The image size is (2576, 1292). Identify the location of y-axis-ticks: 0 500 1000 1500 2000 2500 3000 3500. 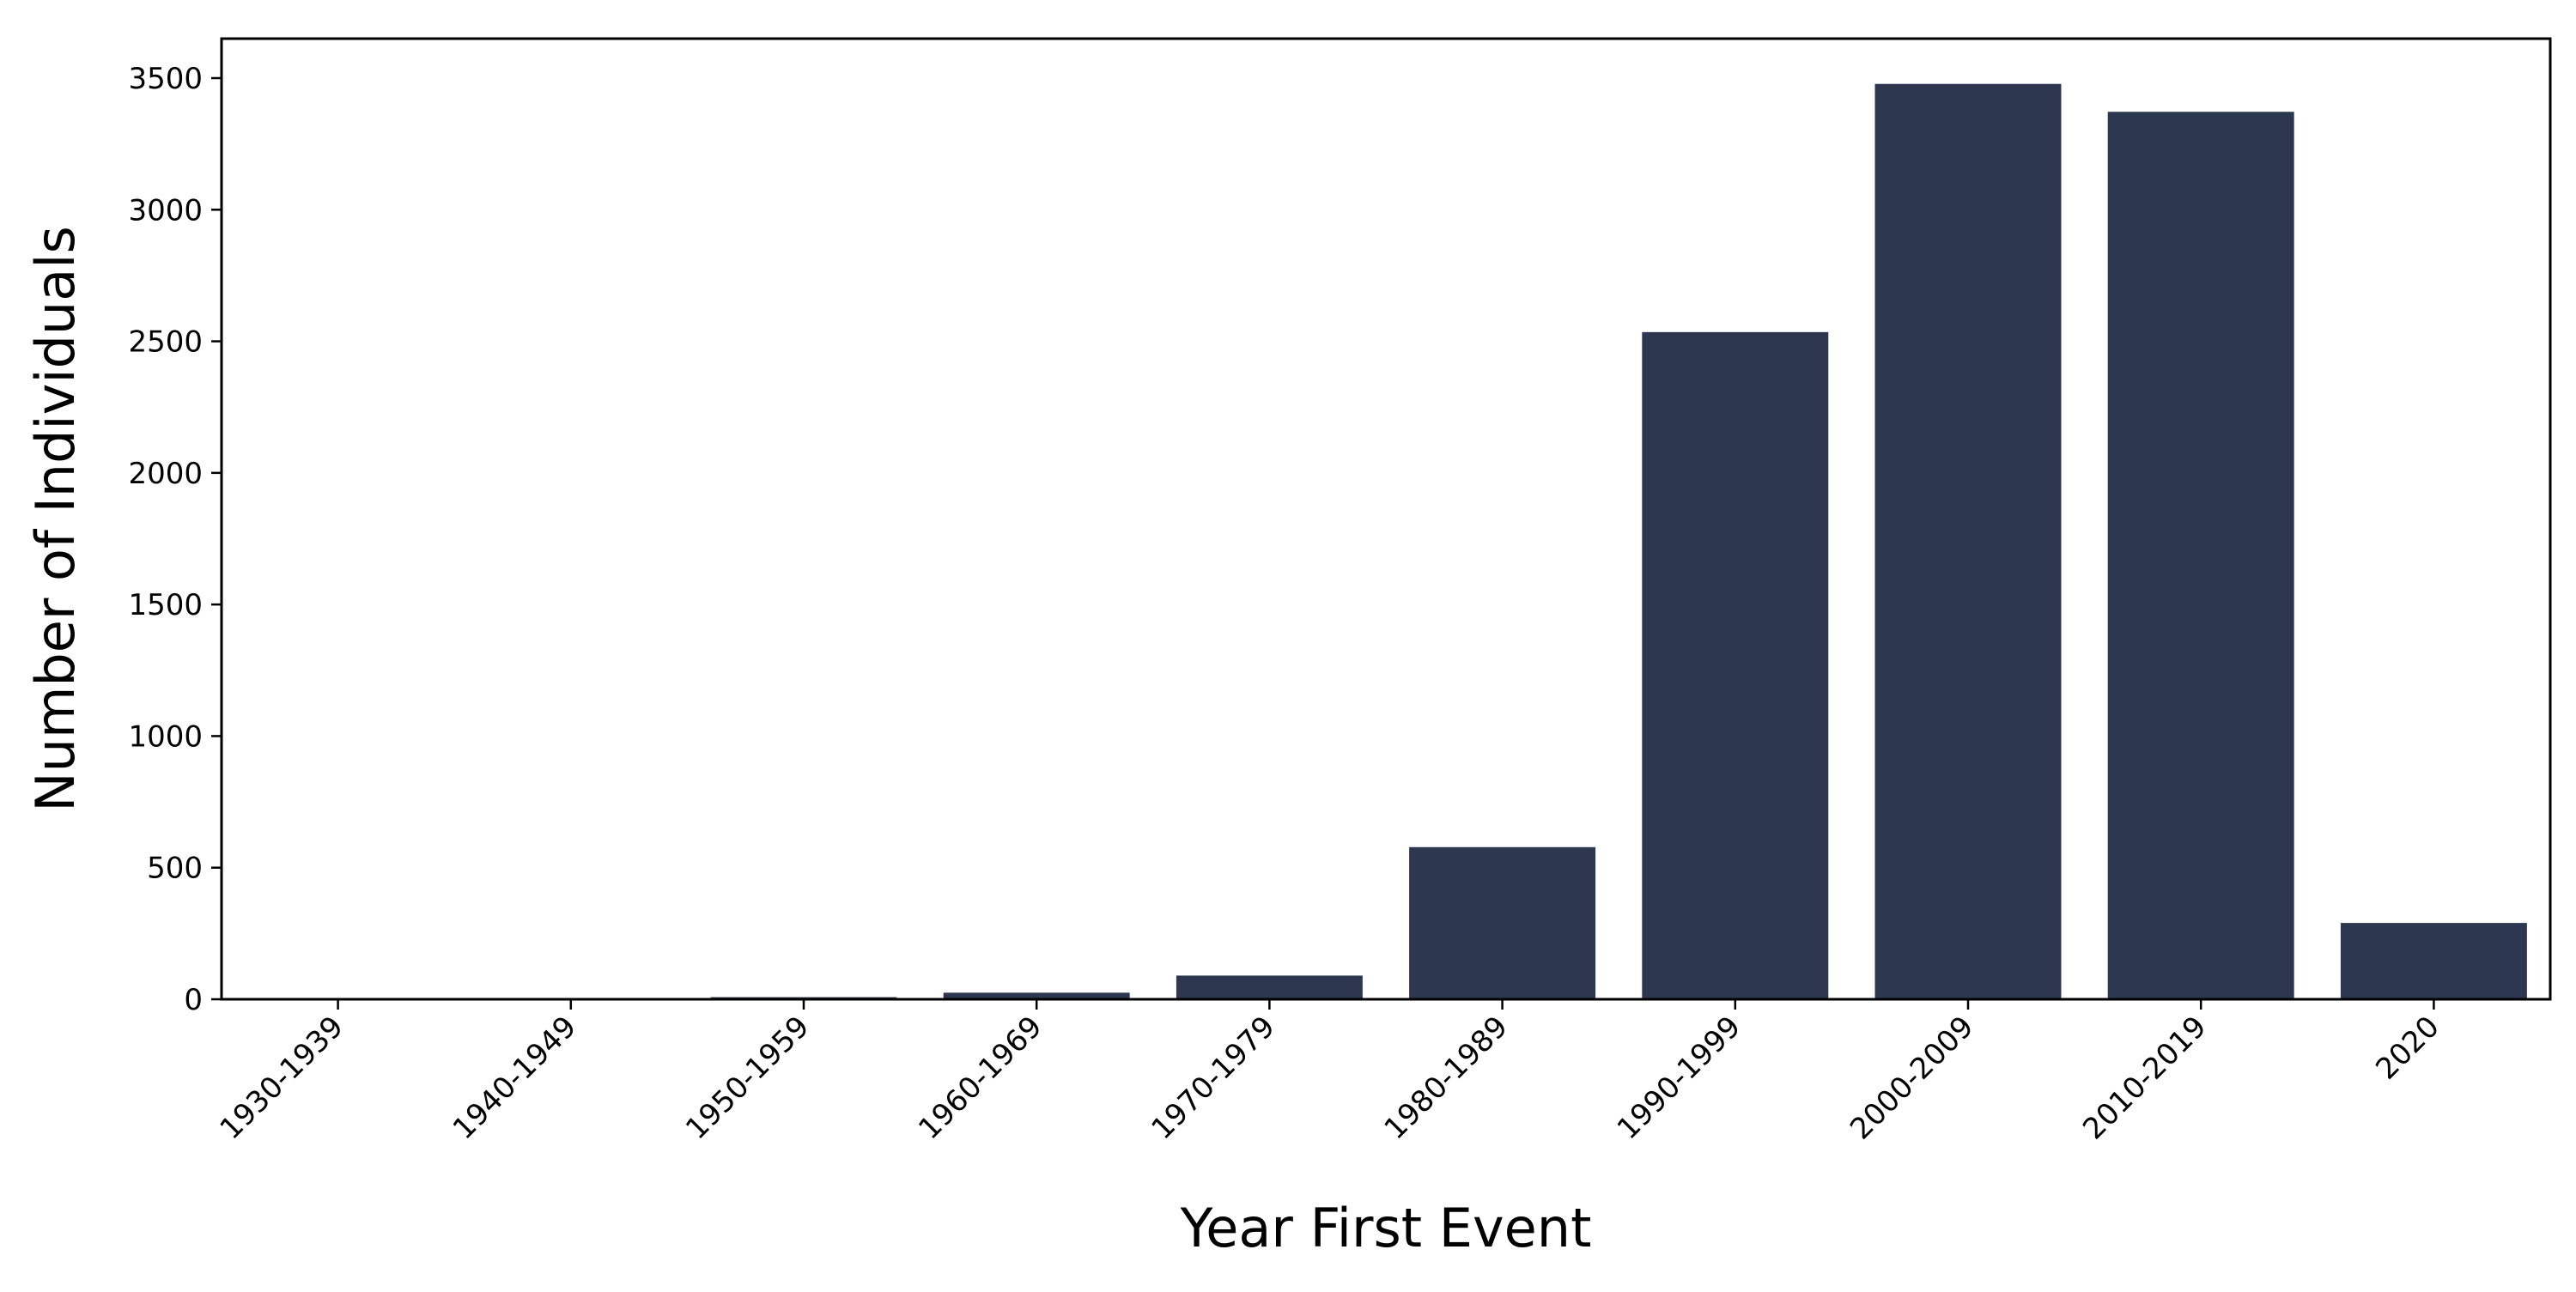
(175, 539).